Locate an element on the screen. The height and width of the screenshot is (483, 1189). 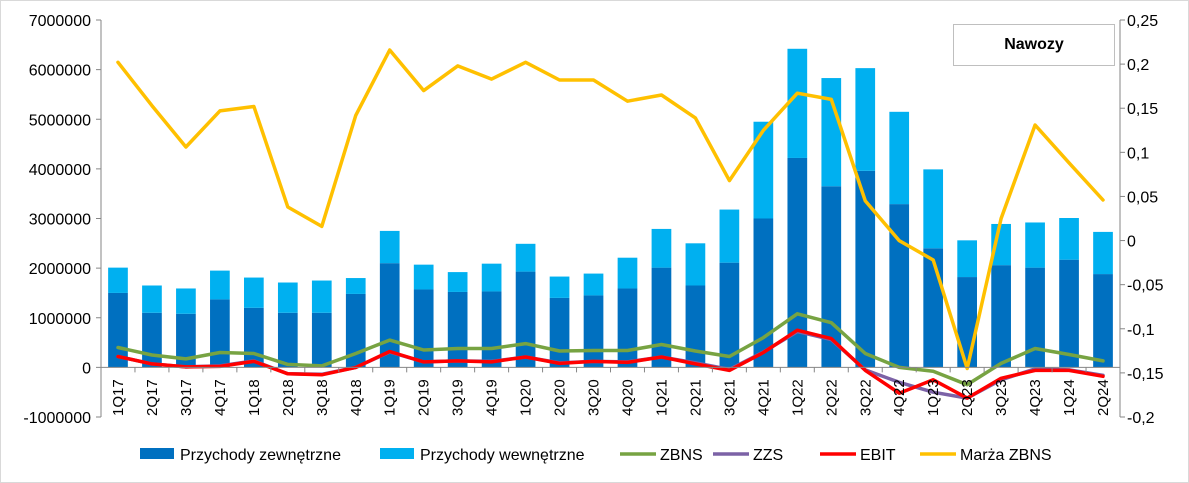
x-tick-label: 2Q18 is located at coordinates (288, 397).